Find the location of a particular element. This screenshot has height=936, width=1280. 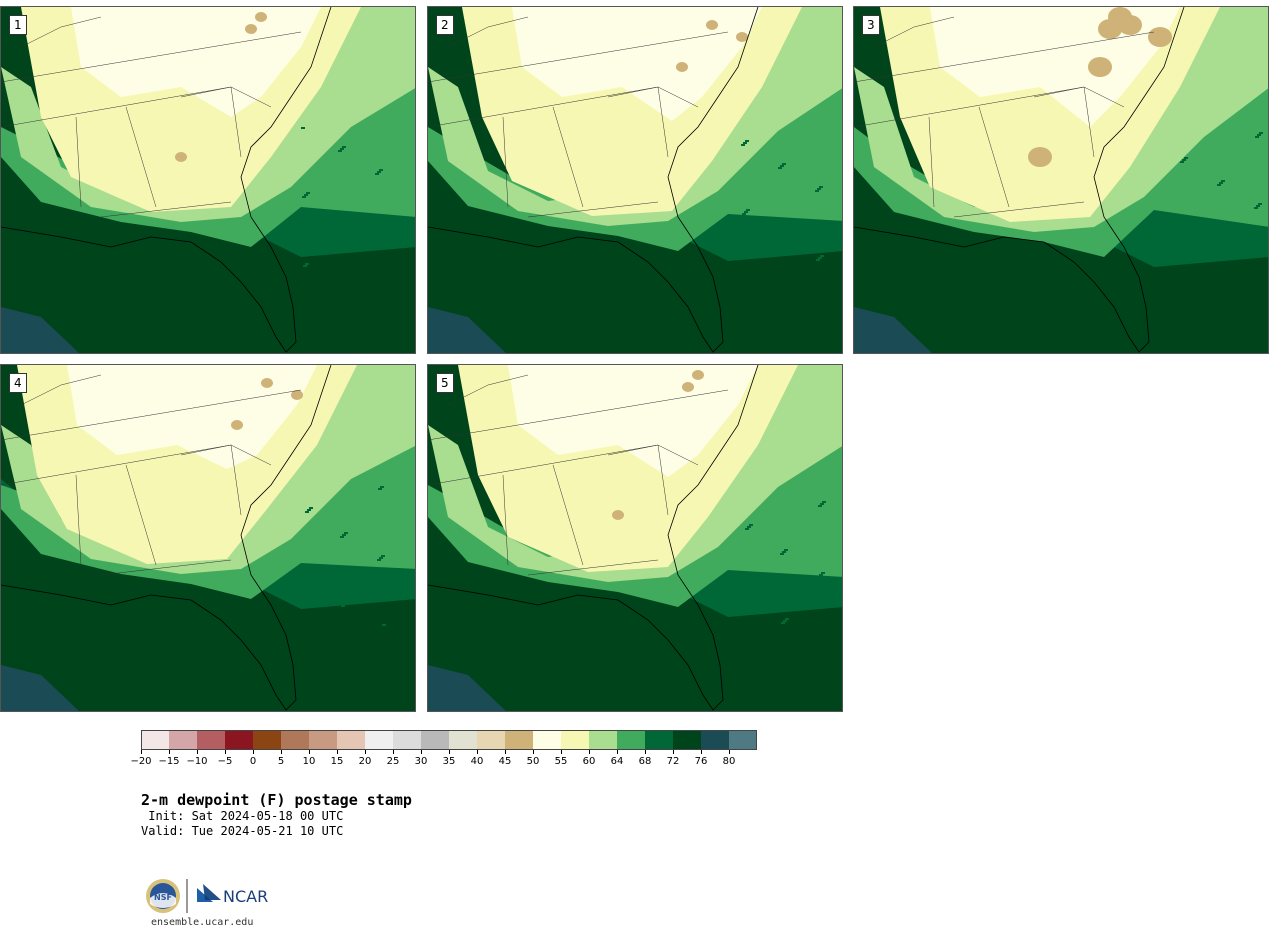

colorbar-tick-label: 0 is located at coordinates (253, 761).